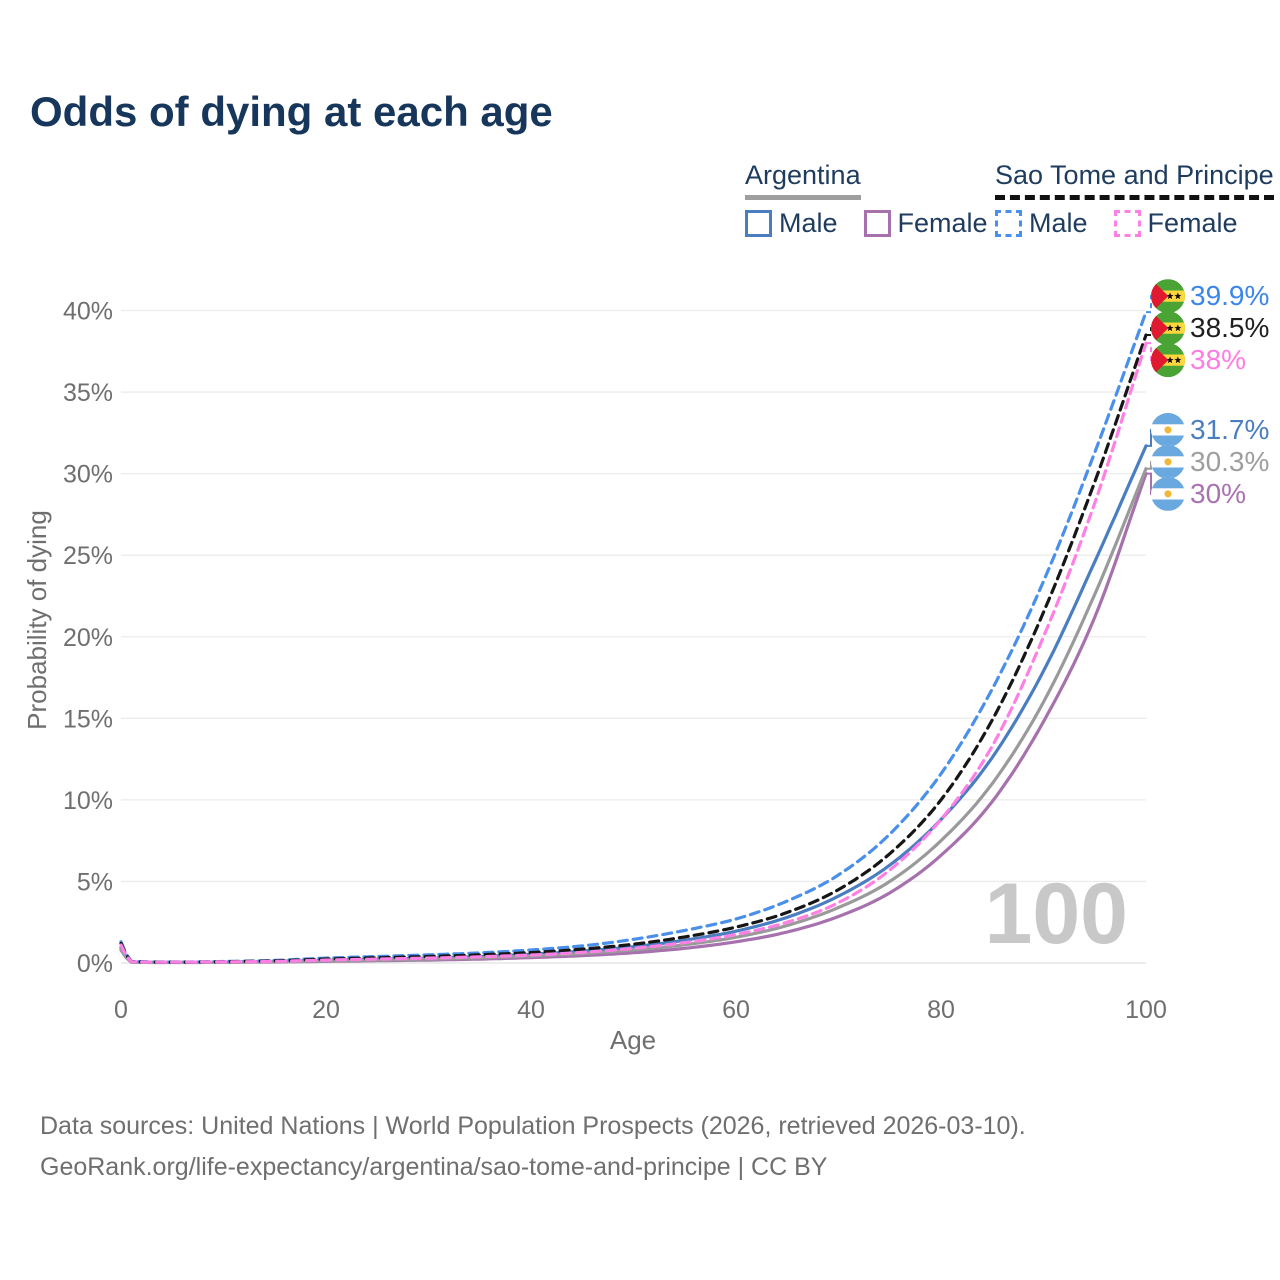 The width and height of the screenshot is (1280, 1280). What do you see at coordinates (1229, 429) in the screenshot?
I see `end-label-arg-male: 31.7%` at bounding box center [1229, 429].